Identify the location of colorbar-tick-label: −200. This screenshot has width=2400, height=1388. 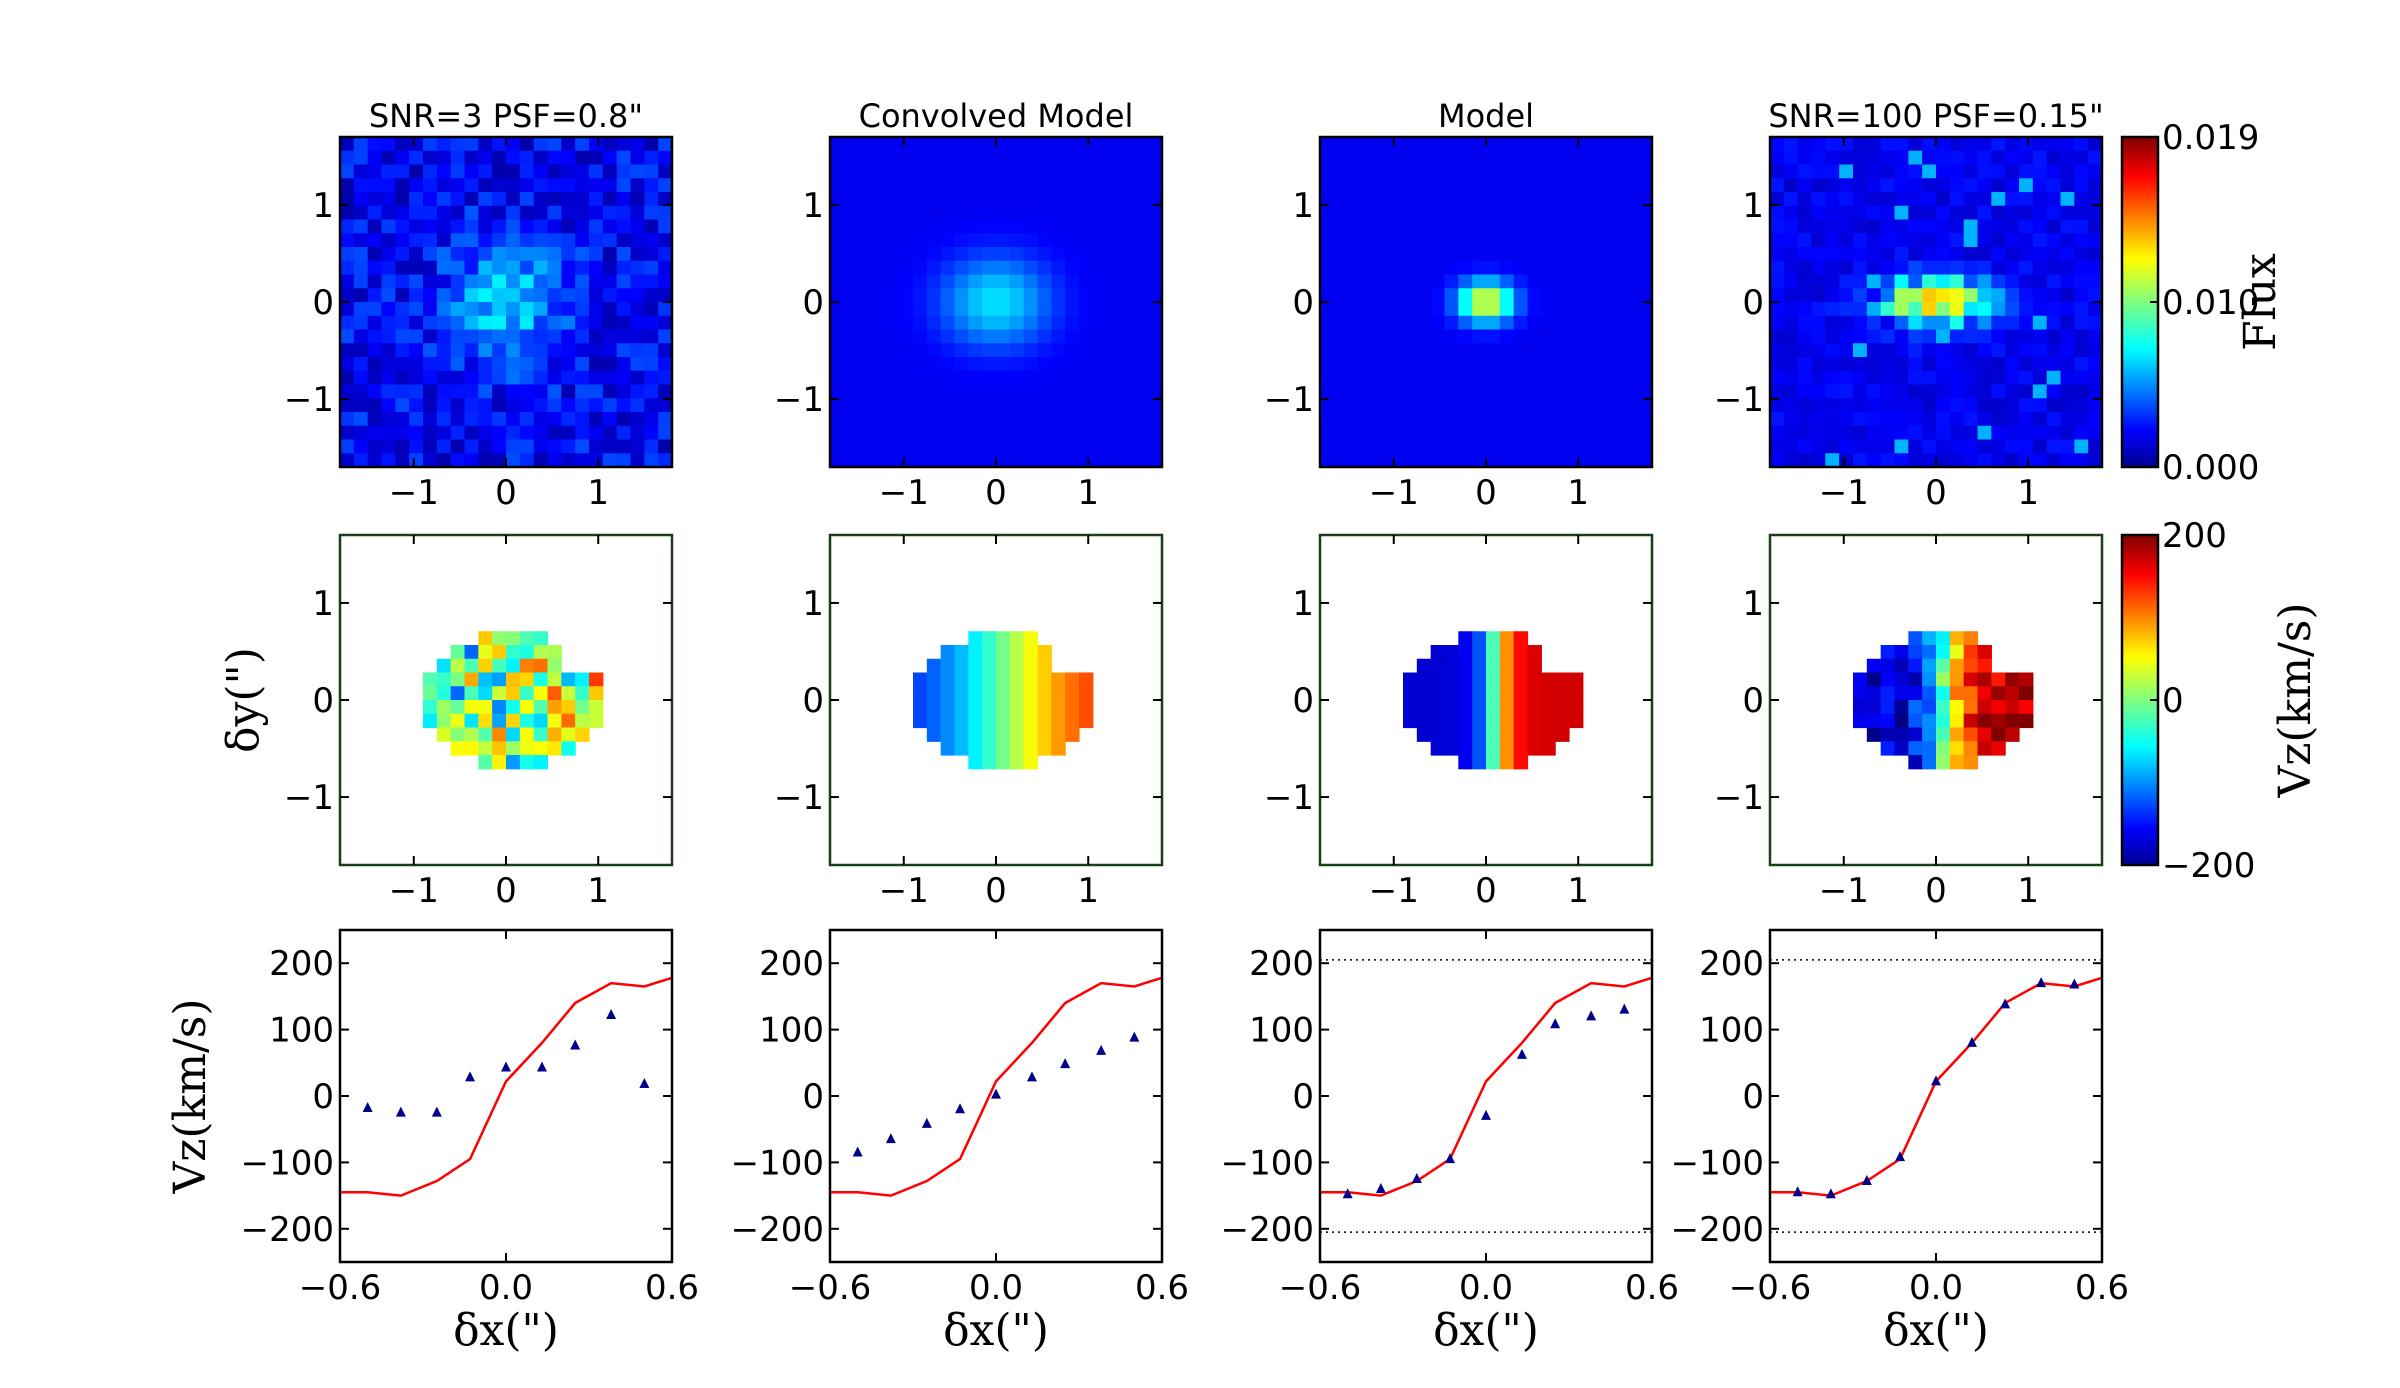
(2208, 866).